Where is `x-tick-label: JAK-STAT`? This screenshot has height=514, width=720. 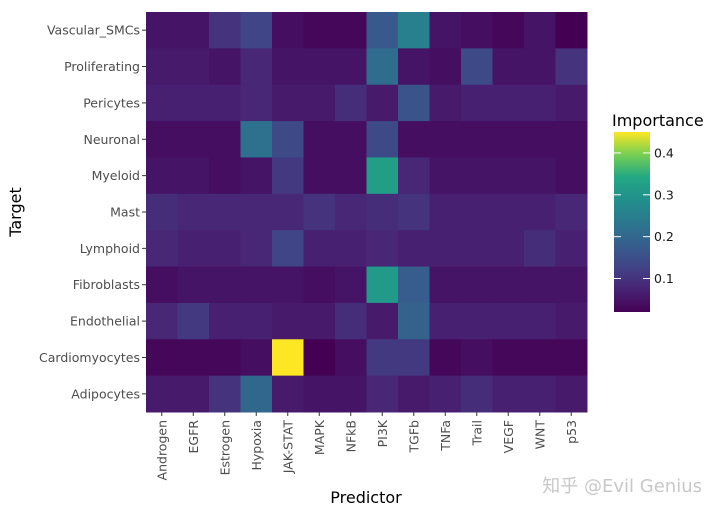 x-tick-label: JAK-STAT is located at coordinates (287, 447).